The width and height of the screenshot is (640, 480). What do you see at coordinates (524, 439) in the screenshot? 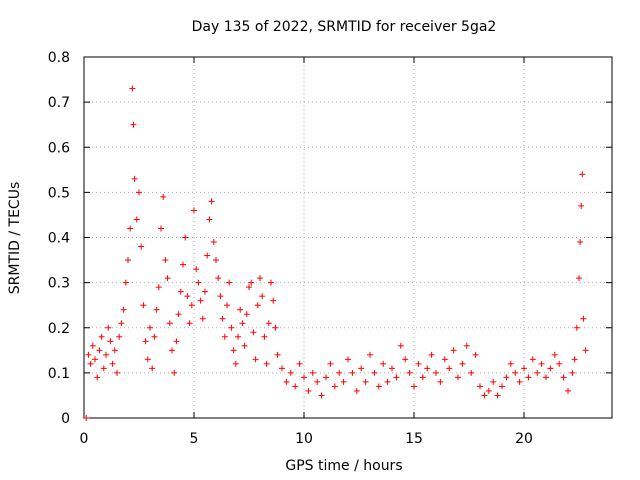
I see `x-tick-label: 20` at bounding box center [524, 439].